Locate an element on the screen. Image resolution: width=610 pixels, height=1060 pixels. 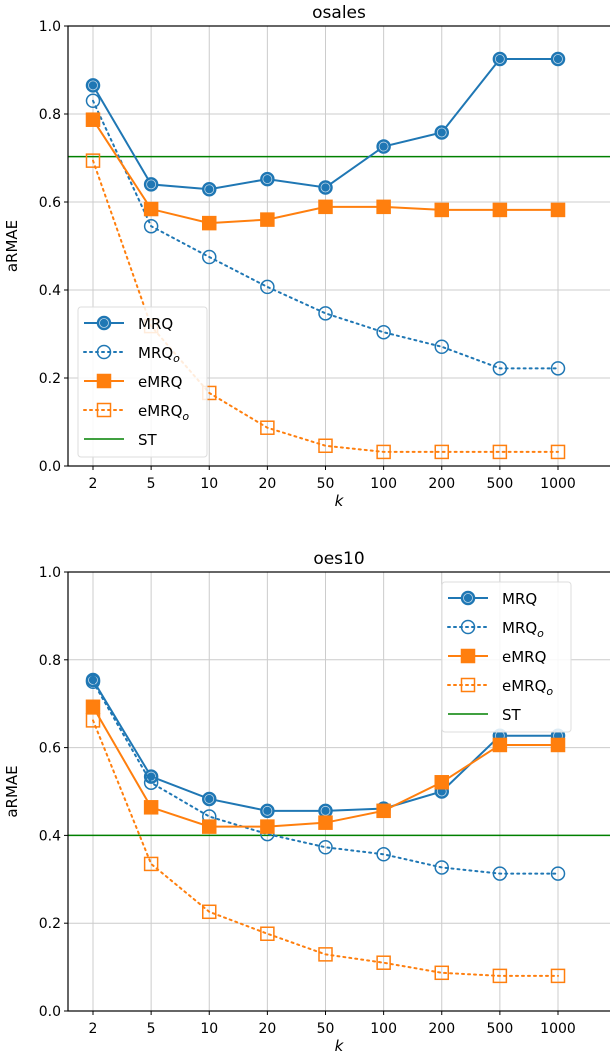
legend-entry: ST is located at coordinates (485, 715).